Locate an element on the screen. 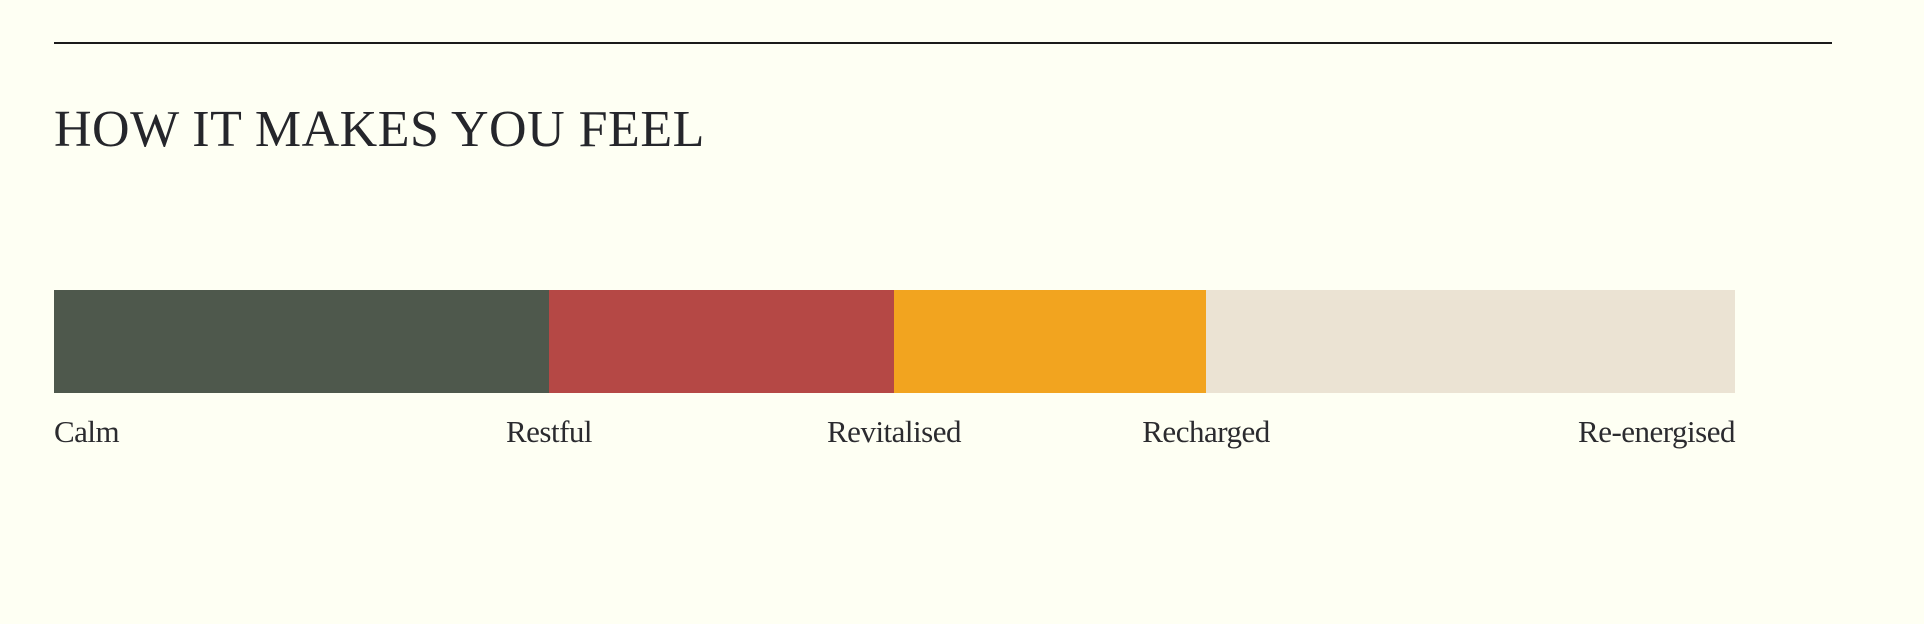 The height and width of the screenshot is (624, 1924). scale-segment-calm is located at coordinates (301, 341).